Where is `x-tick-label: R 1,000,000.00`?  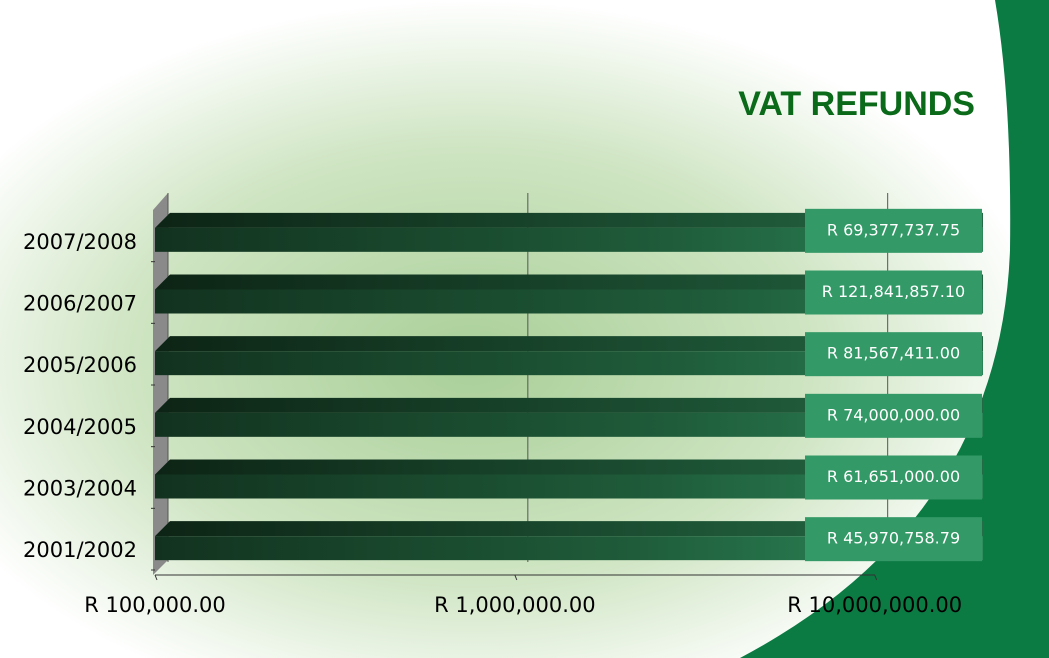
x-tick-label: R 1,000,000.00 is located at coordinates (515, 605).